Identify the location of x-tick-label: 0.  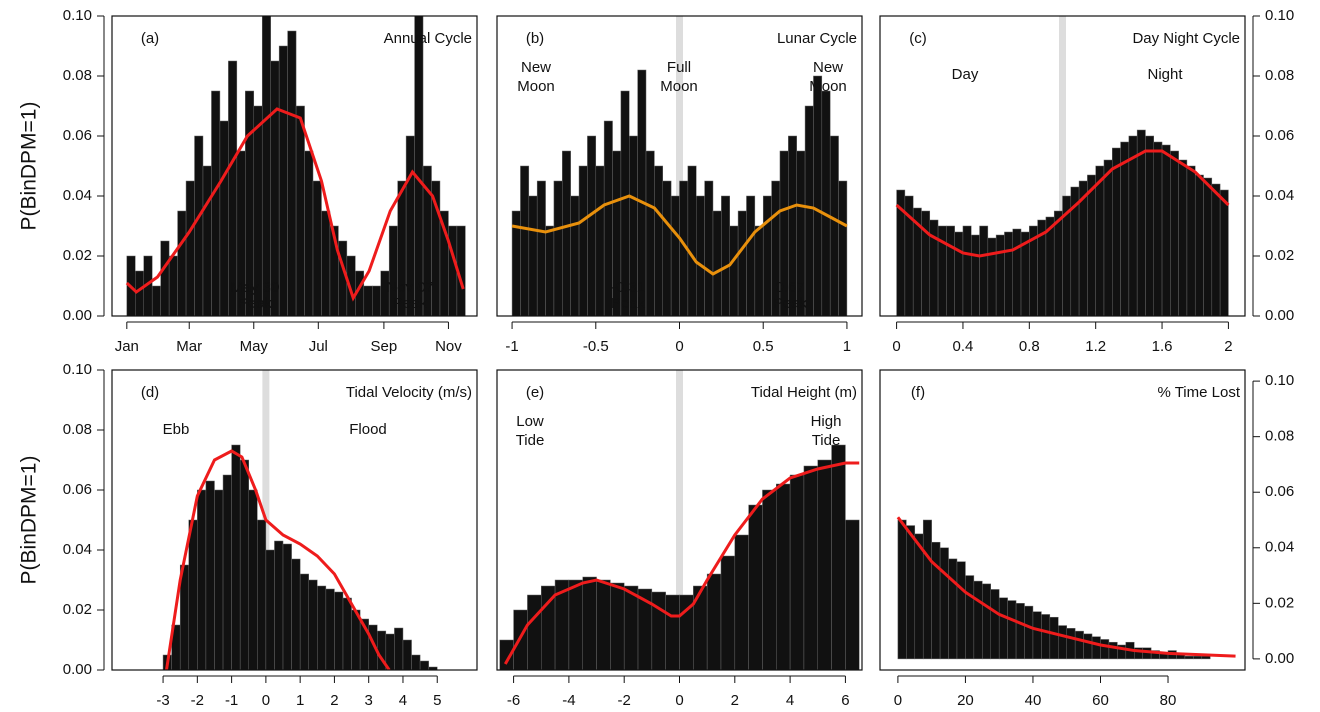
(679, 700).